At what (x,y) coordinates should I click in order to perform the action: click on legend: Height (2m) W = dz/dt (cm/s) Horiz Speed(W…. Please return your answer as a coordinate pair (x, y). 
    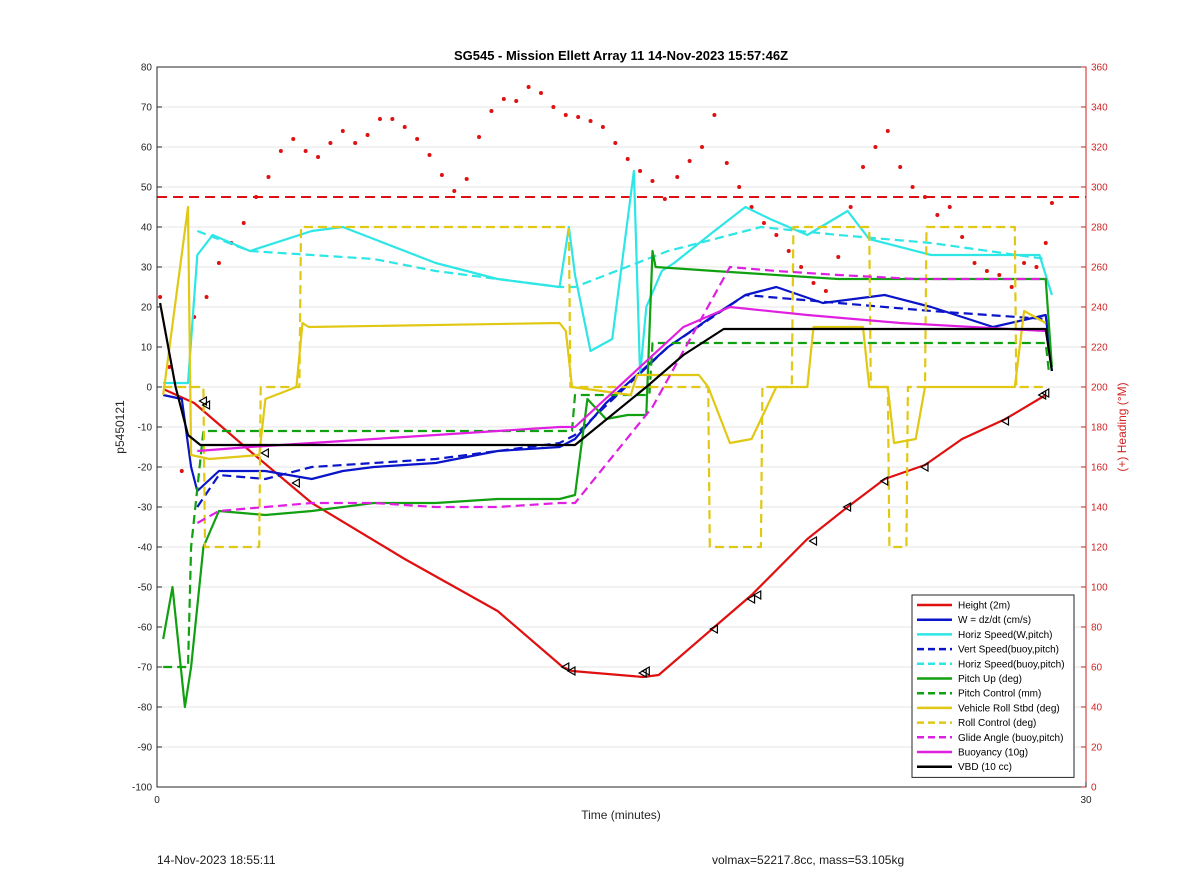
    Looking at the image, I should click on (993, 686).